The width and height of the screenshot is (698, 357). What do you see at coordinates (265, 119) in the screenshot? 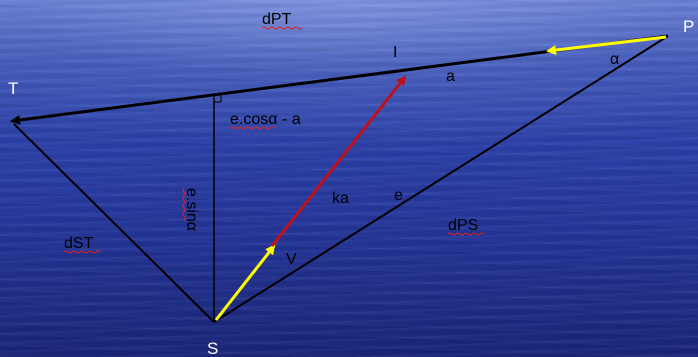
I see `label-e-cos: e.cosα - a` at bounding box center [265, 119].